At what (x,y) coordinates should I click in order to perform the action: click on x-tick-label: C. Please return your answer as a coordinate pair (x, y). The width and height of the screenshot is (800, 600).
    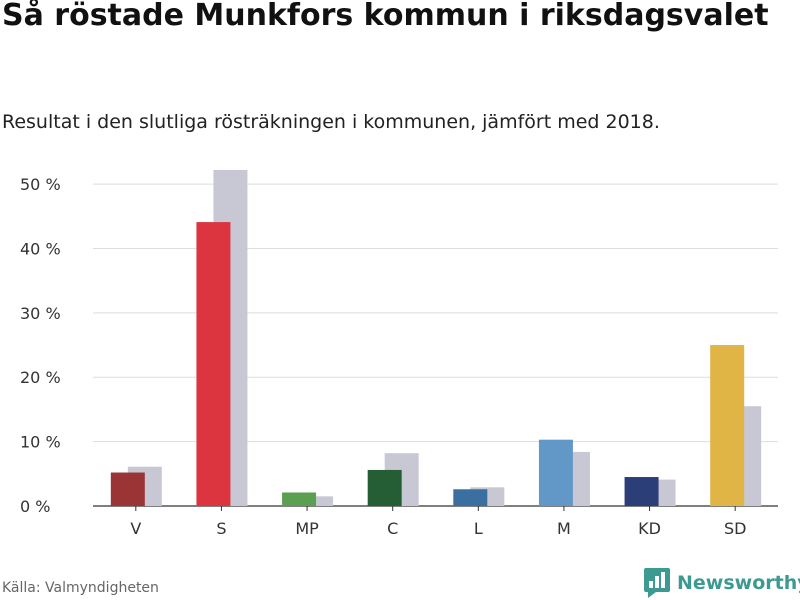
    Looking at the image, I should click on (392, 528).